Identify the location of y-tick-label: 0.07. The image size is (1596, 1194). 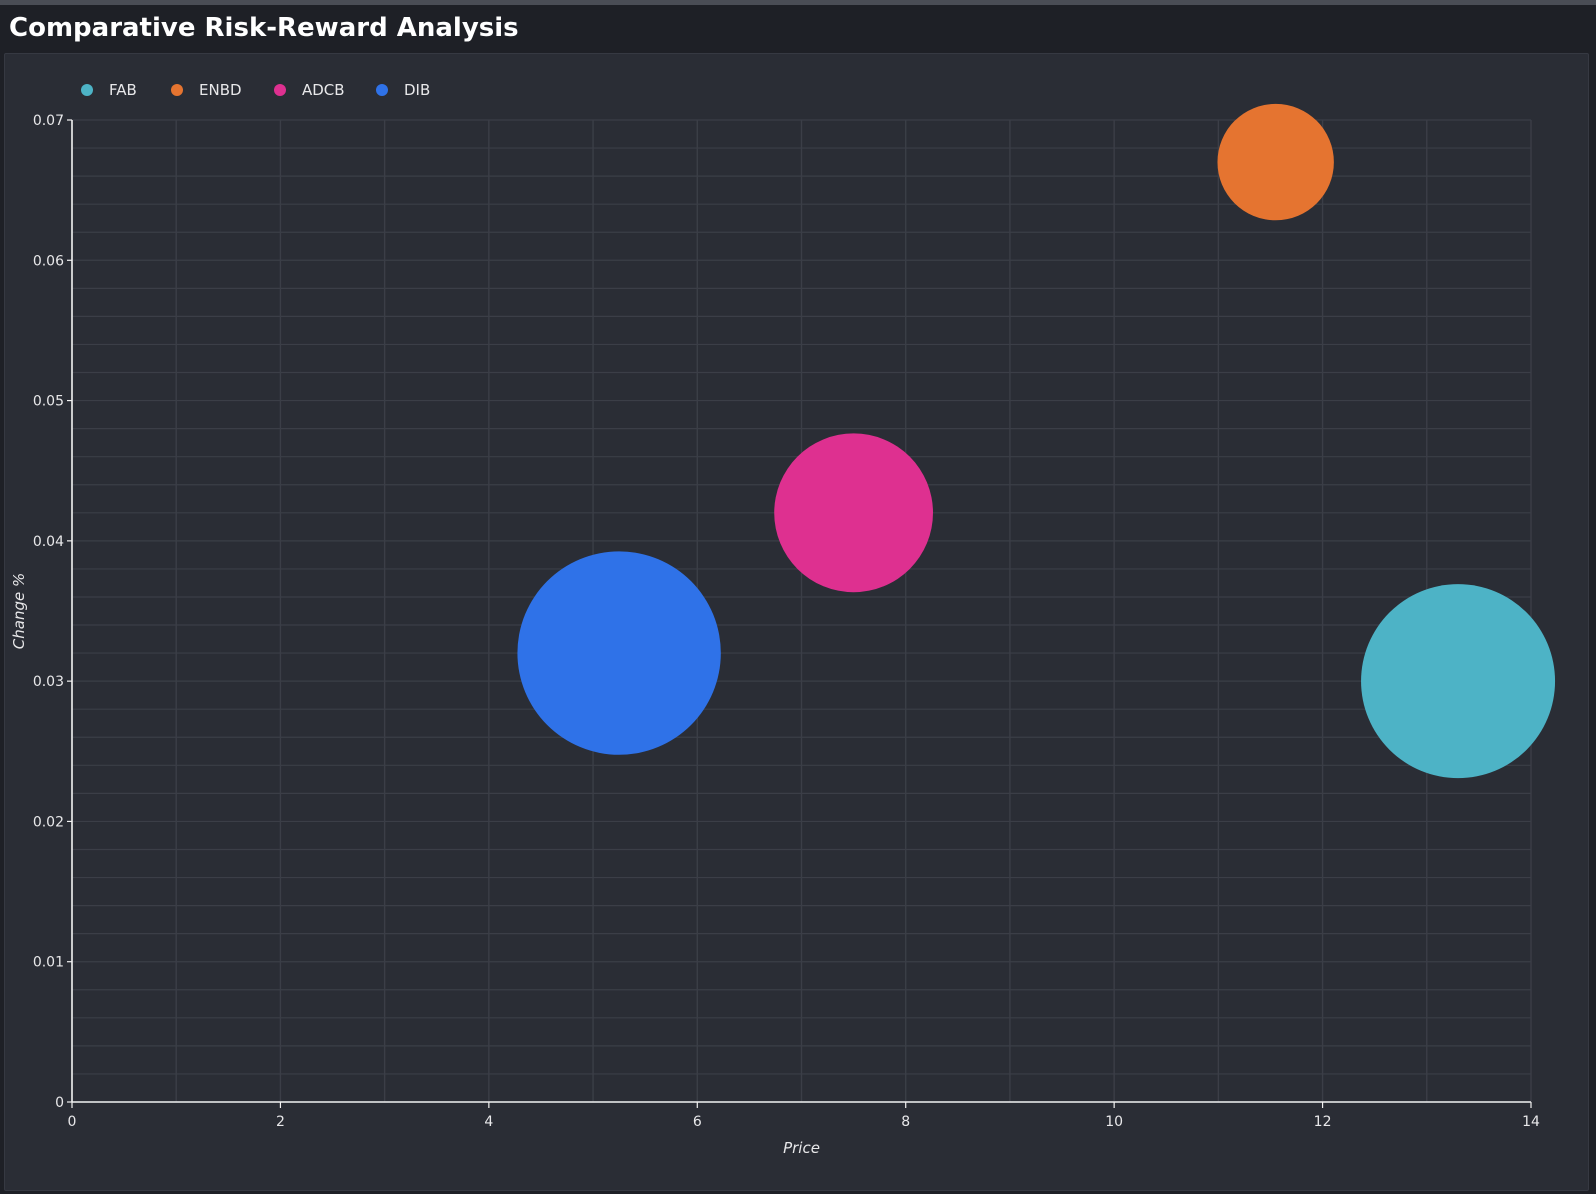
(48, 121).